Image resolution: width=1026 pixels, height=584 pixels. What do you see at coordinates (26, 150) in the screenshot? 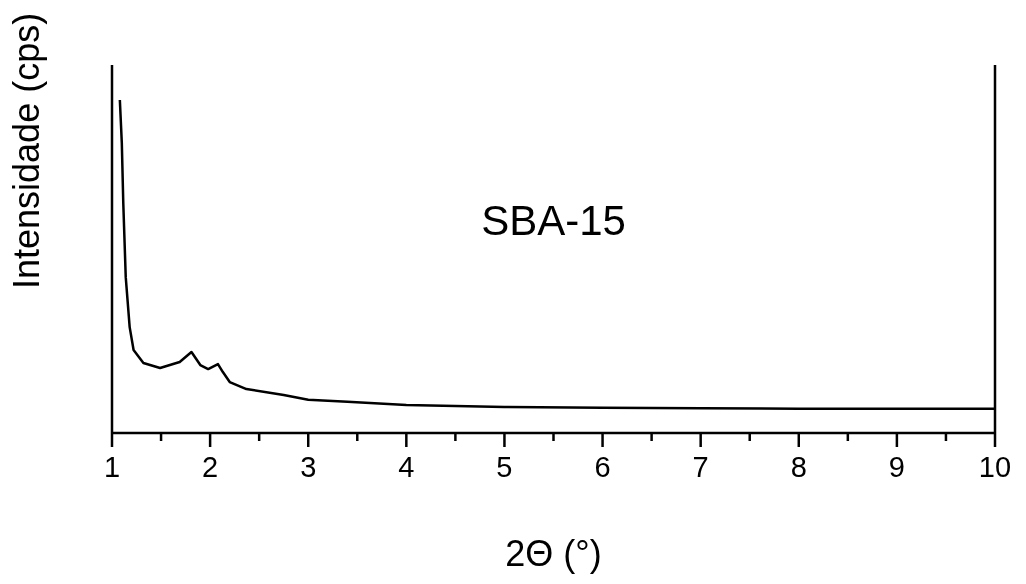
I see `y-axis-title: Intensidade (cps)` at bounding box center [26, 150].